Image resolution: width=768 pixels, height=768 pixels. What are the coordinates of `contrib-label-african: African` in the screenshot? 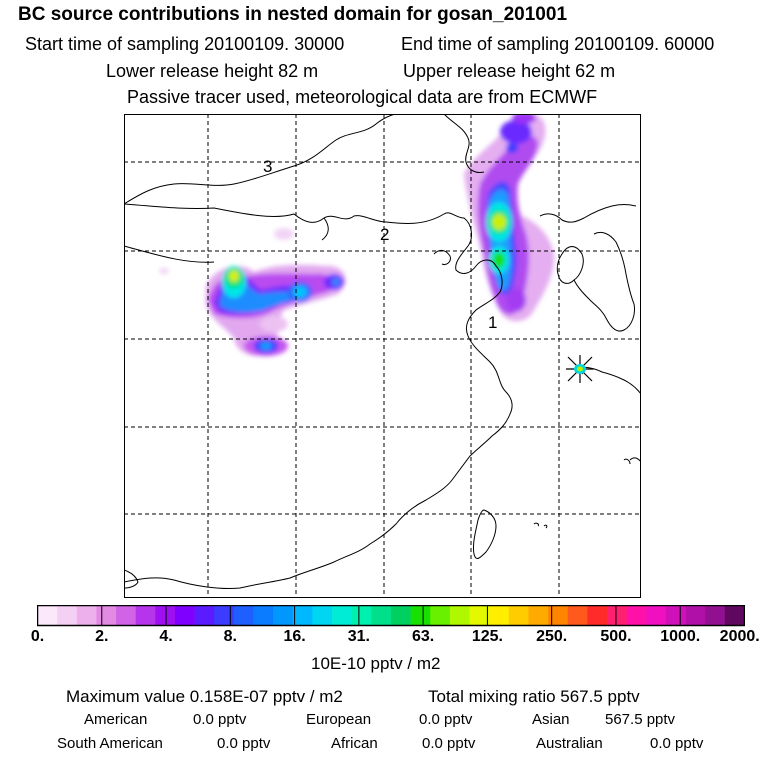 It's located at (354, 743).